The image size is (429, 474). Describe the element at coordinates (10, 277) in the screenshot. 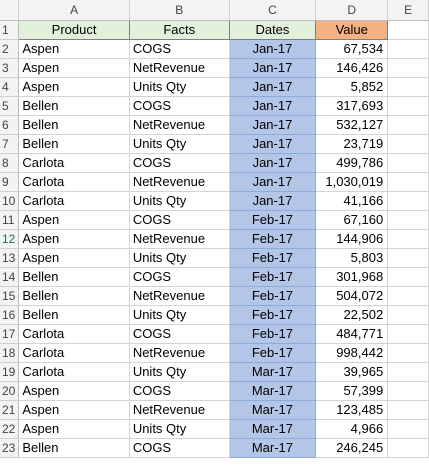

I see `row-header: 14` at that location.